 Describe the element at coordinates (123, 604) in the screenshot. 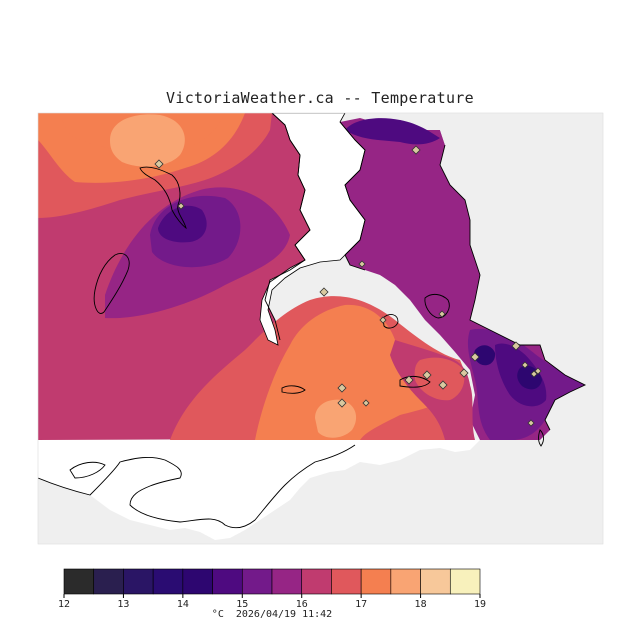

I see `legend-tick-label: 13` at that location.